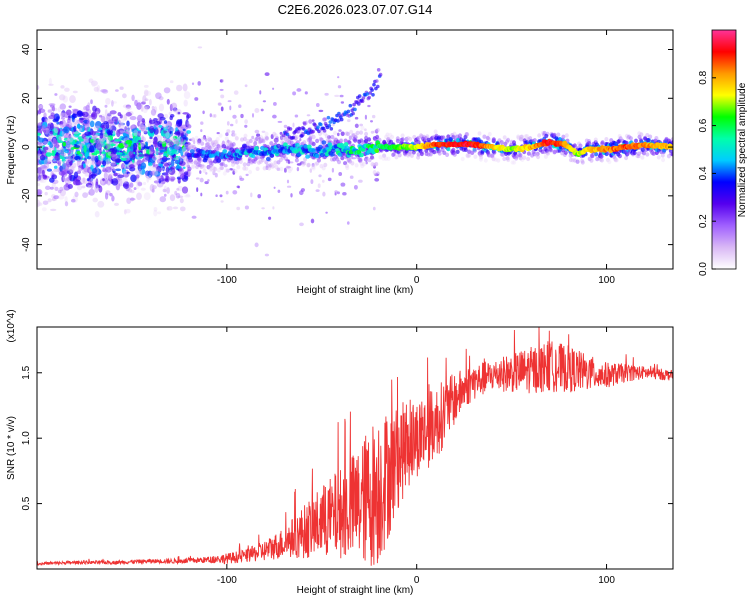 The width and height of the screenshot is (750, 600). Describe the element at coordinates (355, 9) in the screenshot. I see `figure-title: C2E6.2026.023.07.07.G14` at that location.